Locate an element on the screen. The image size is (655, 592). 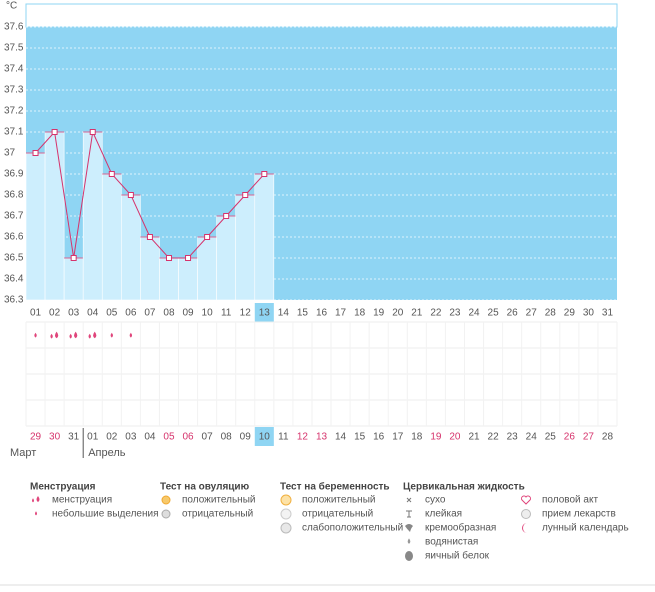
y-tick-label: 36.6 is located at coordinates (14, 237).